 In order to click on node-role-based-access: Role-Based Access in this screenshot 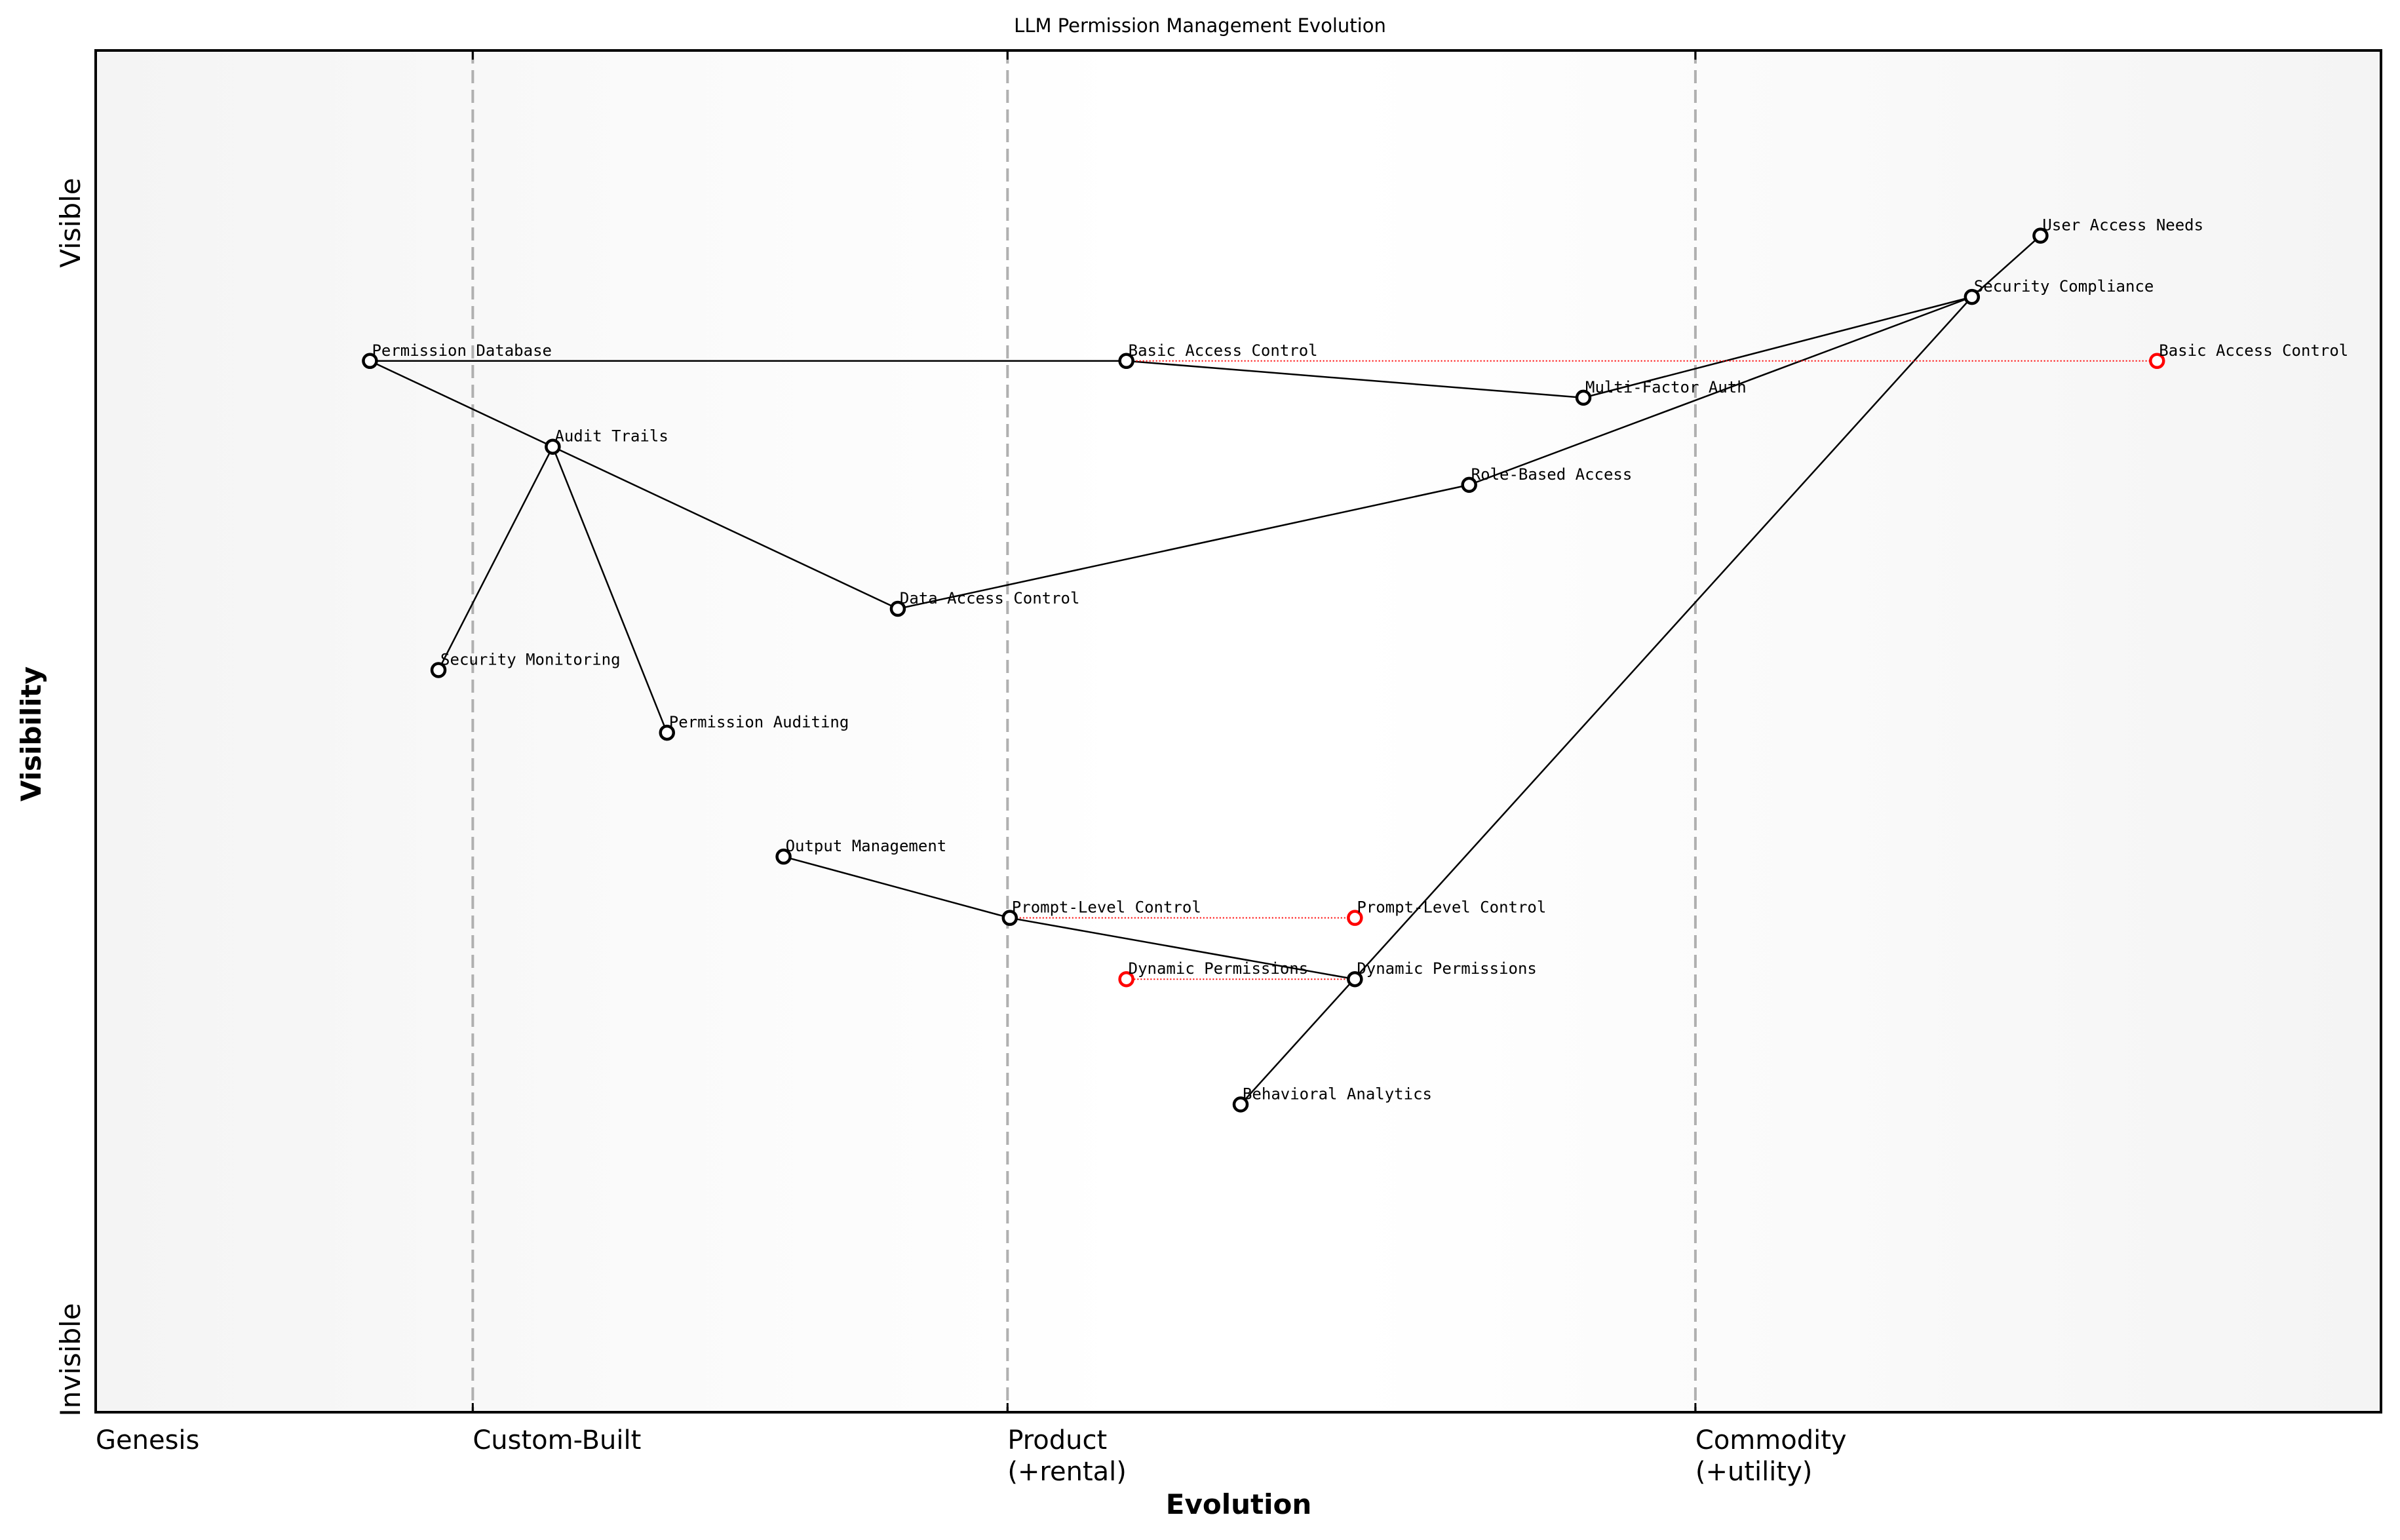, I will do `click(1547, 479)`.